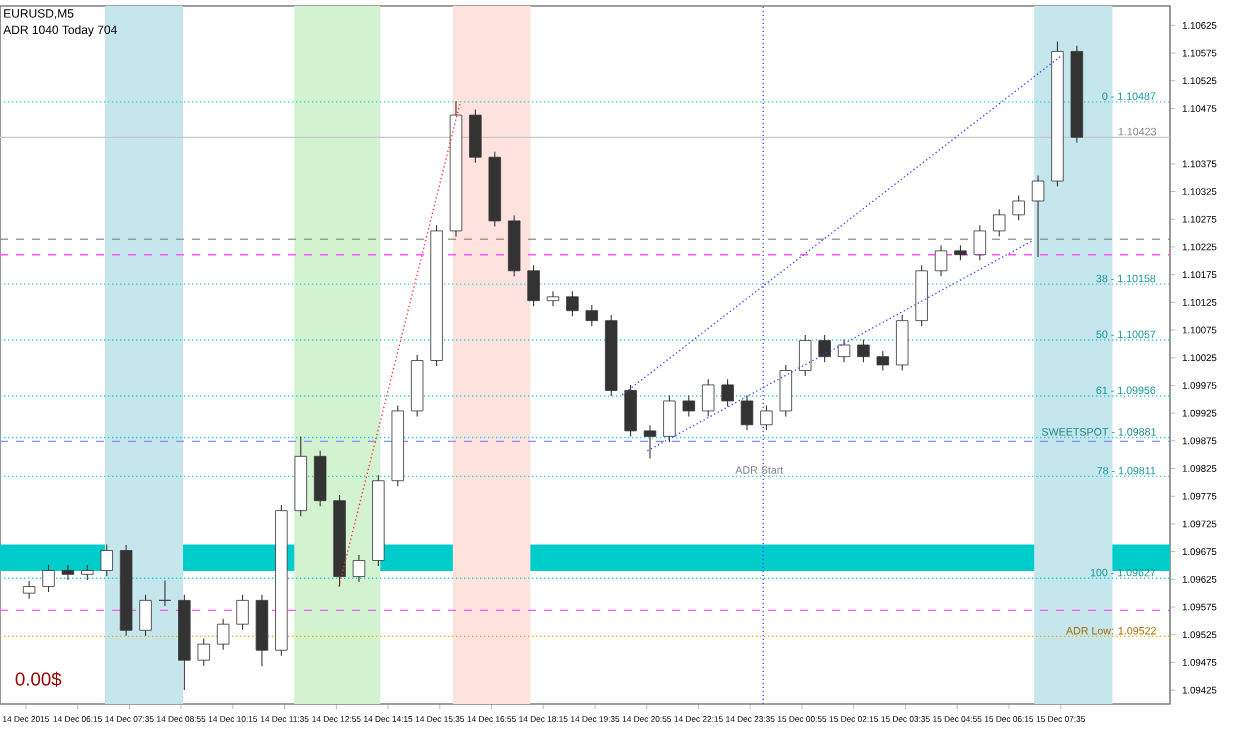 Image resolution: width=1250 pixels, height=734 pixels. I want to click on annotation: 0.00$, so click(38, 679).